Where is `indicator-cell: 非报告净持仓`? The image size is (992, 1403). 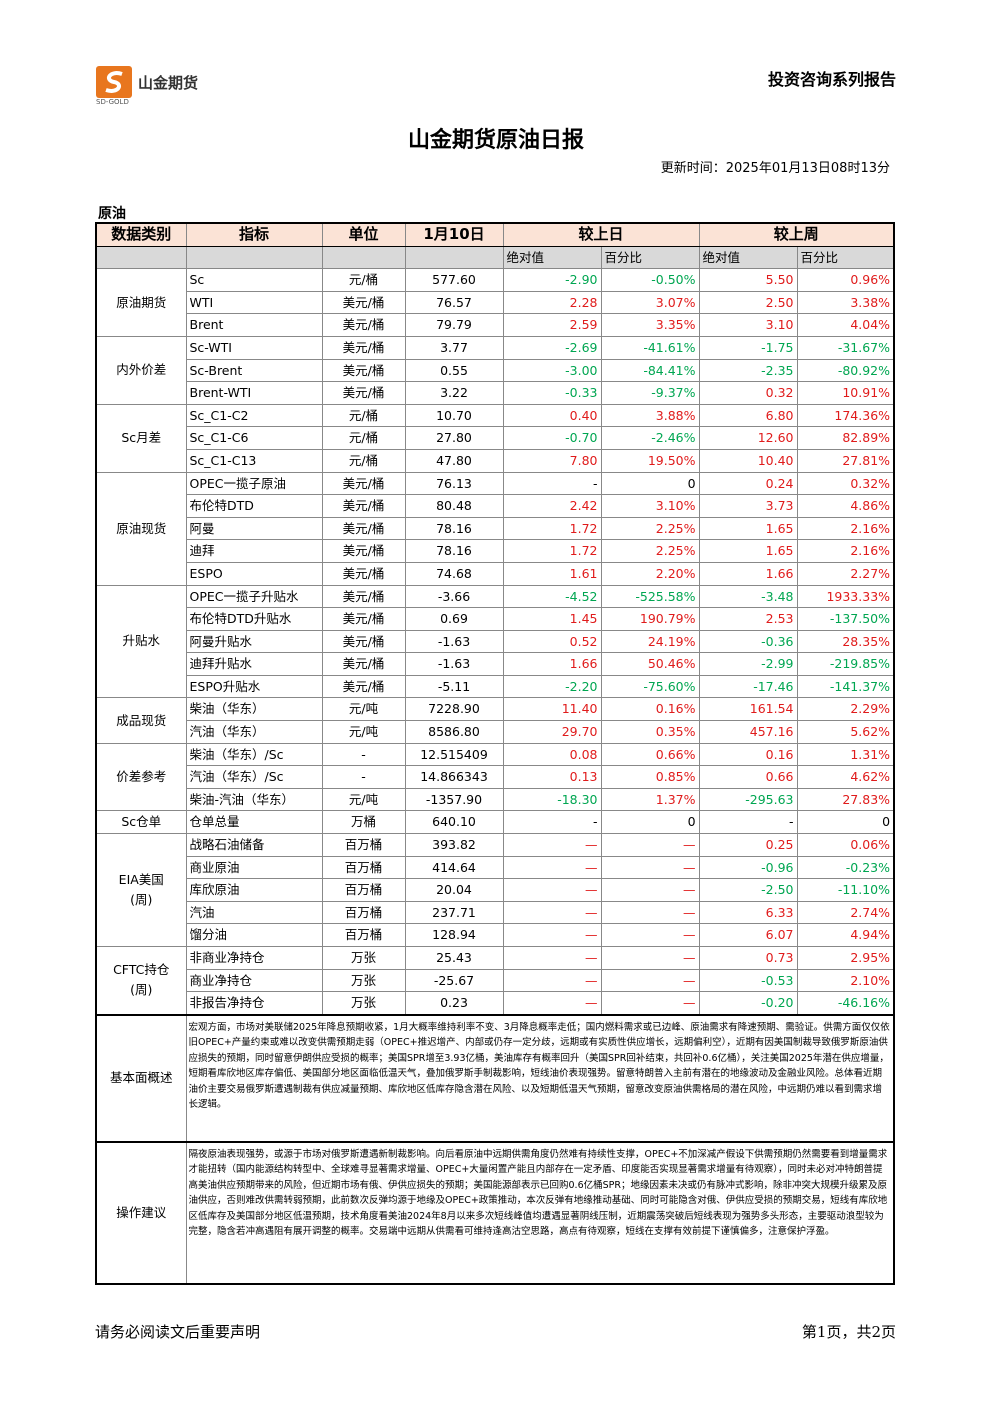
indicator-cell: 非报告净持仓 is located at coordinates (254, 1003).